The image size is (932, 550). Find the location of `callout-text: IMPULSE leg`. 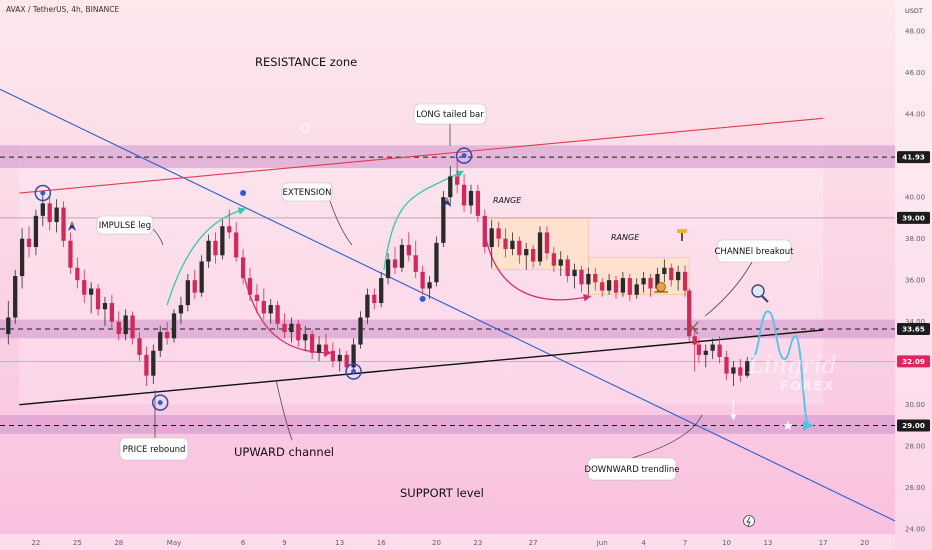

callout-text: IMPULSE leg is located at coordinates (125, 226).